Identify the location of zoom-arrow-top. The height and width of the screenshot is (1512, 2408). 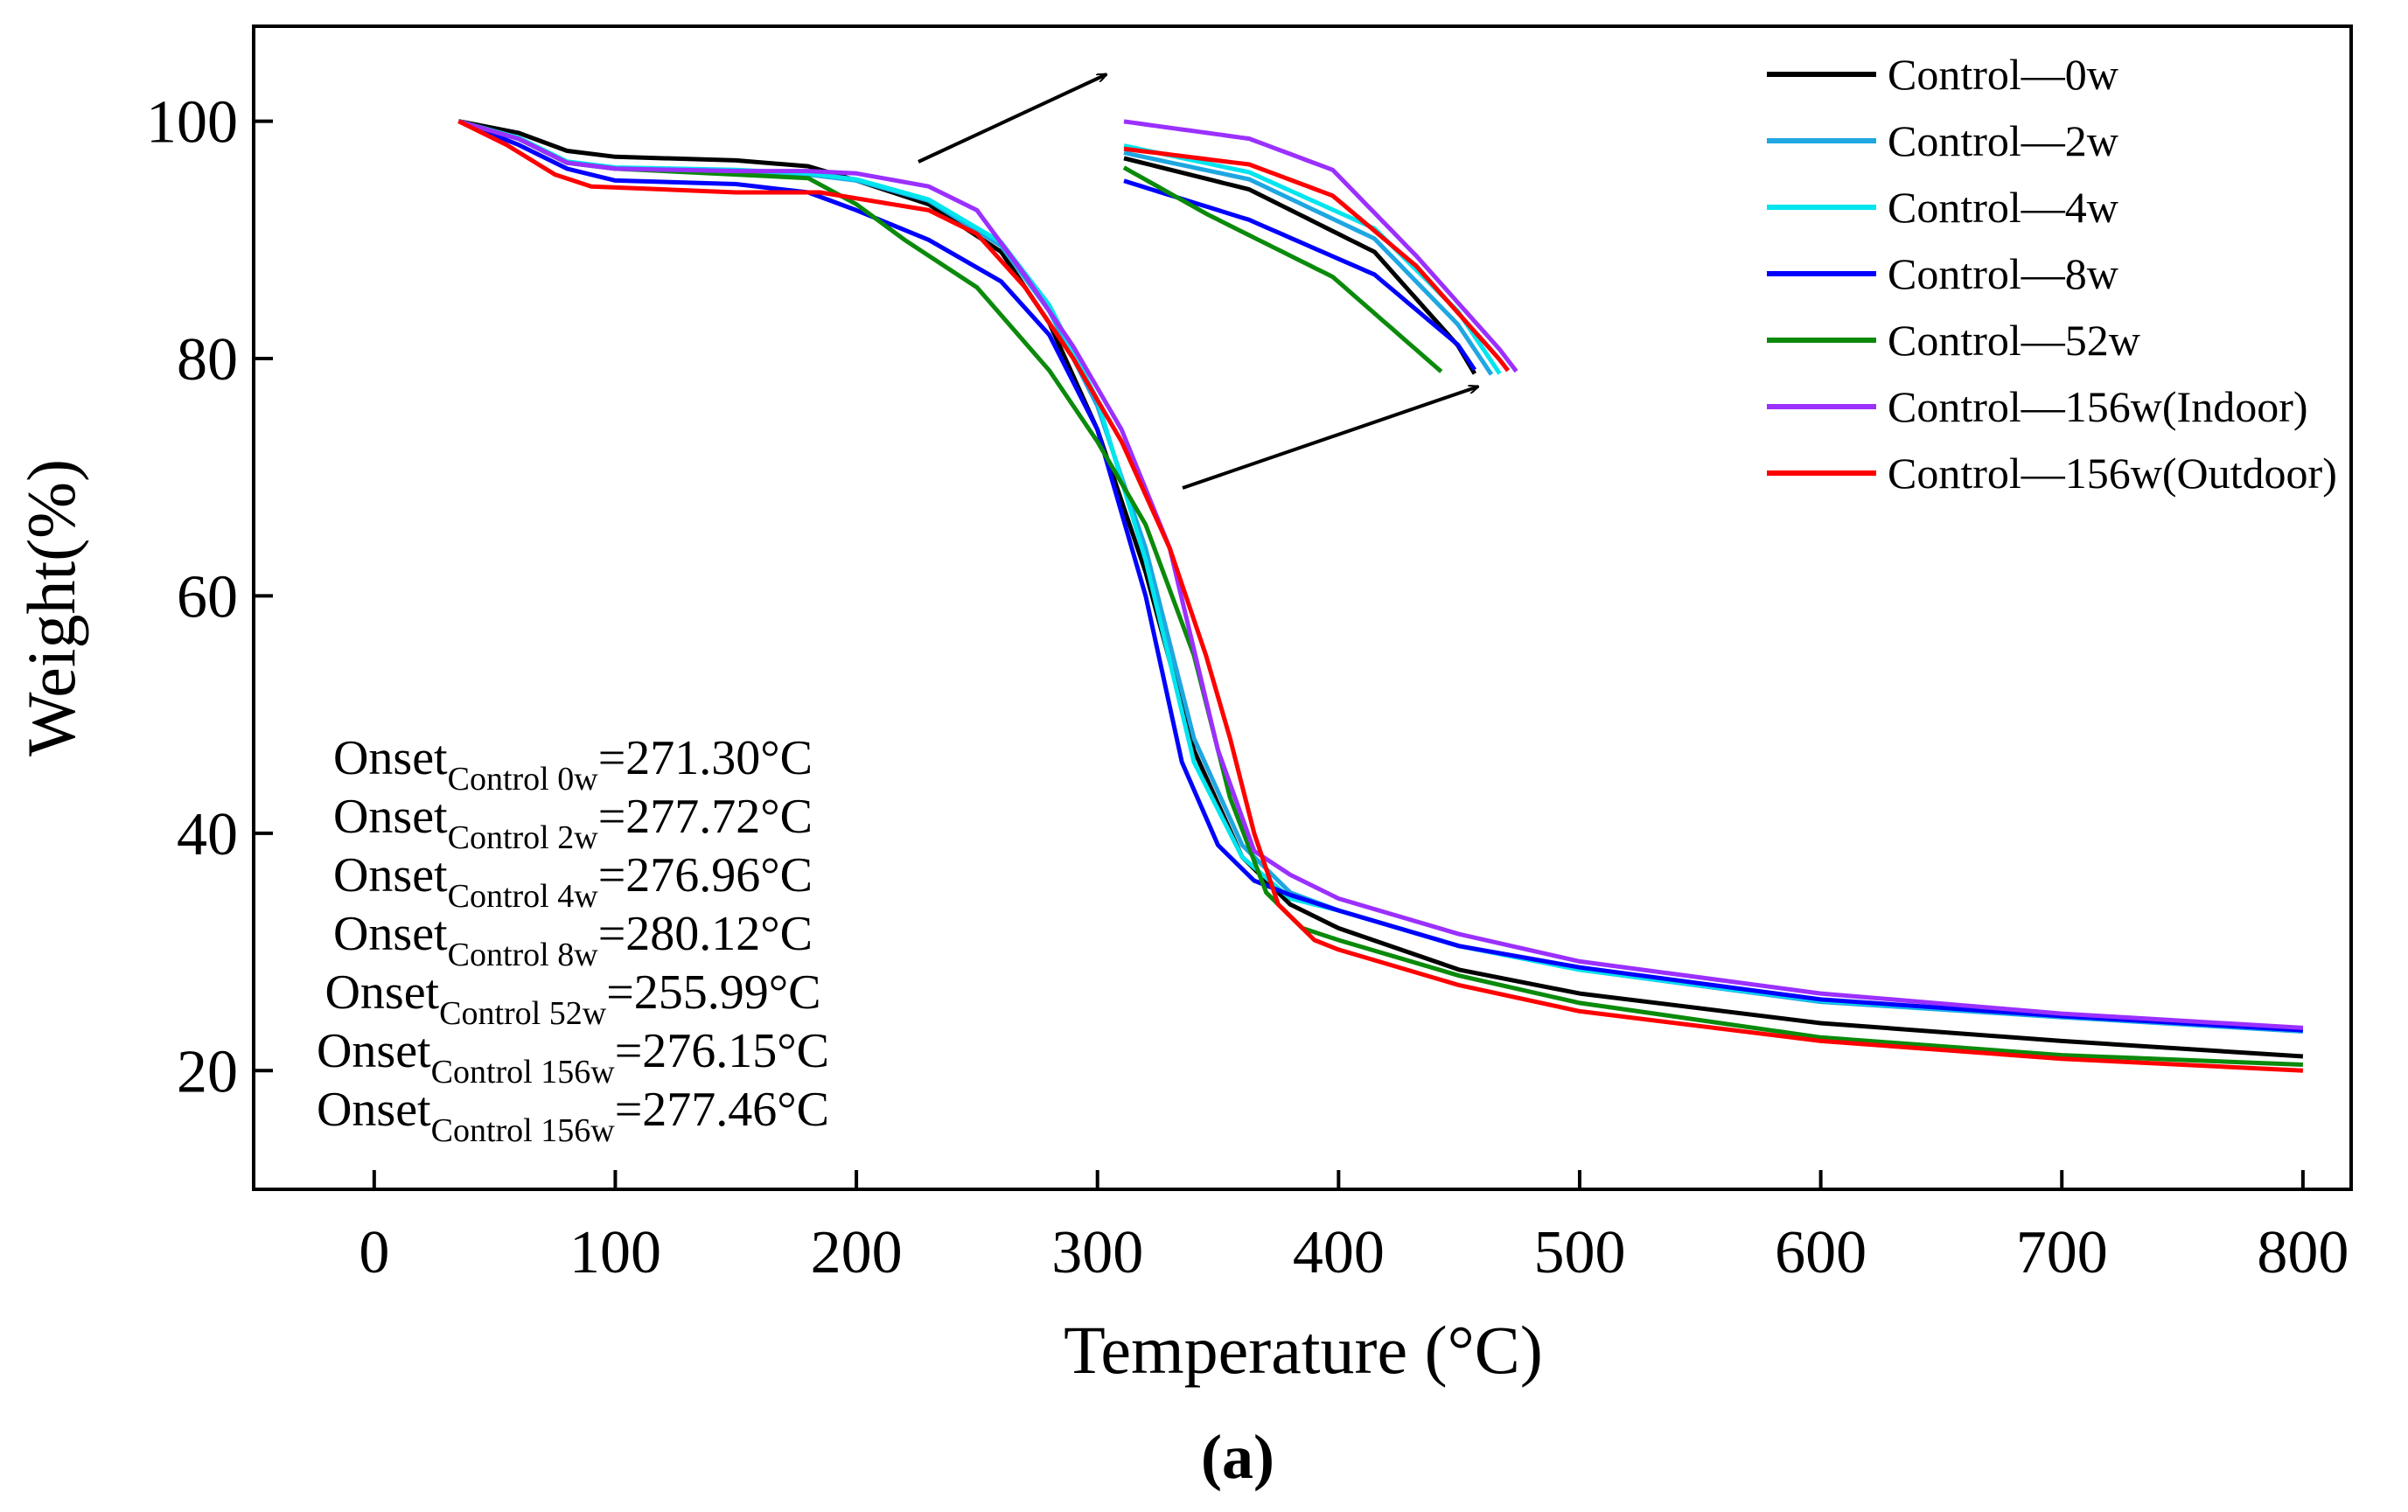
(1012, 119).